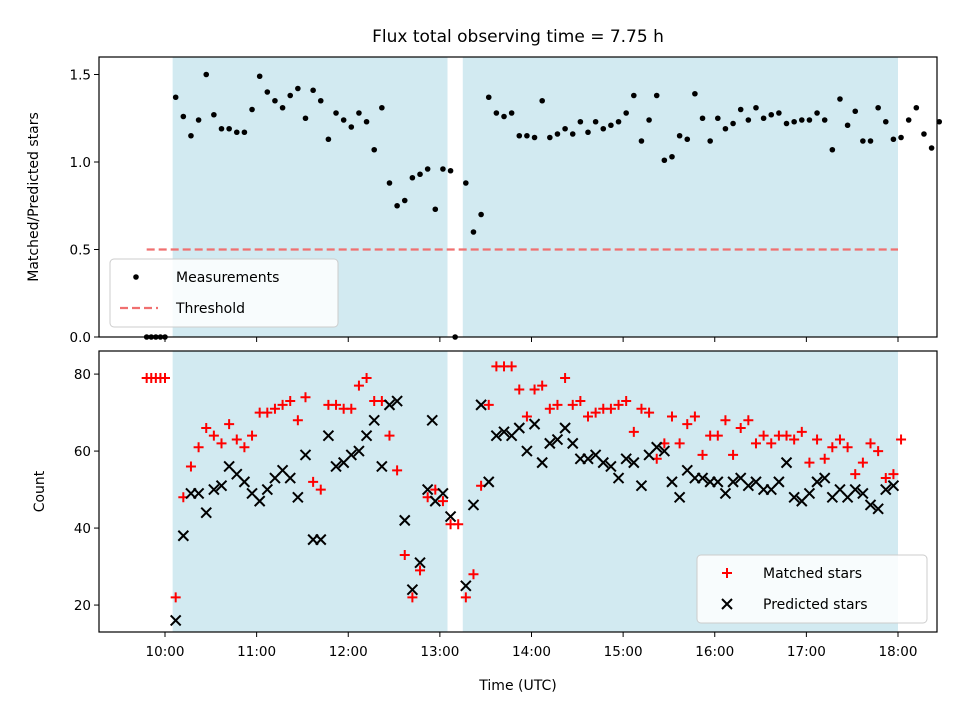  Describe the element at coordinates (714, 652) in the screenshot. I see `x-tick-label: 16:00` at that location.